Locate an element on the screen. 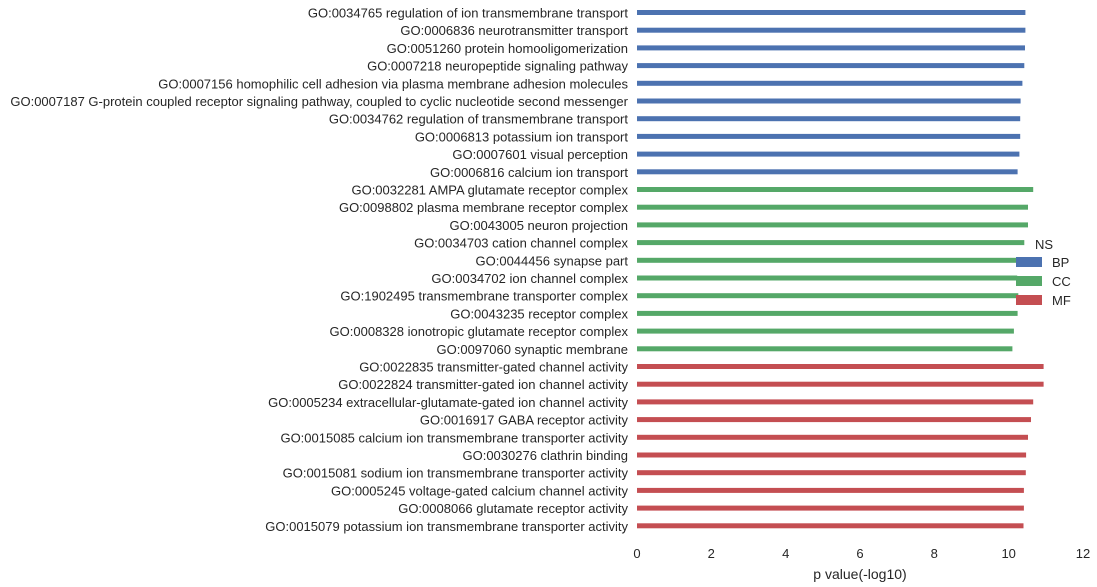 The image size is (1097, 587). category-label: GO:0043005 neuron projection is located at coordinates (538, 225).